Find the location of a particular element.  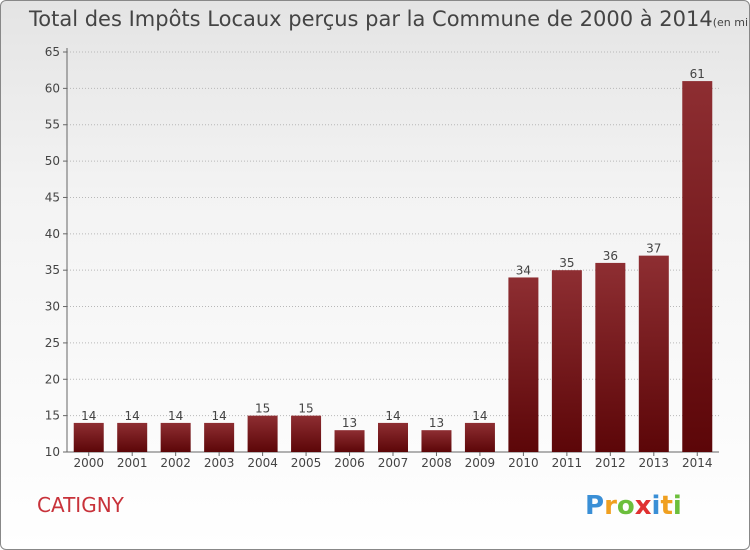

logo-letter: o is located at coordinates (625, 506).